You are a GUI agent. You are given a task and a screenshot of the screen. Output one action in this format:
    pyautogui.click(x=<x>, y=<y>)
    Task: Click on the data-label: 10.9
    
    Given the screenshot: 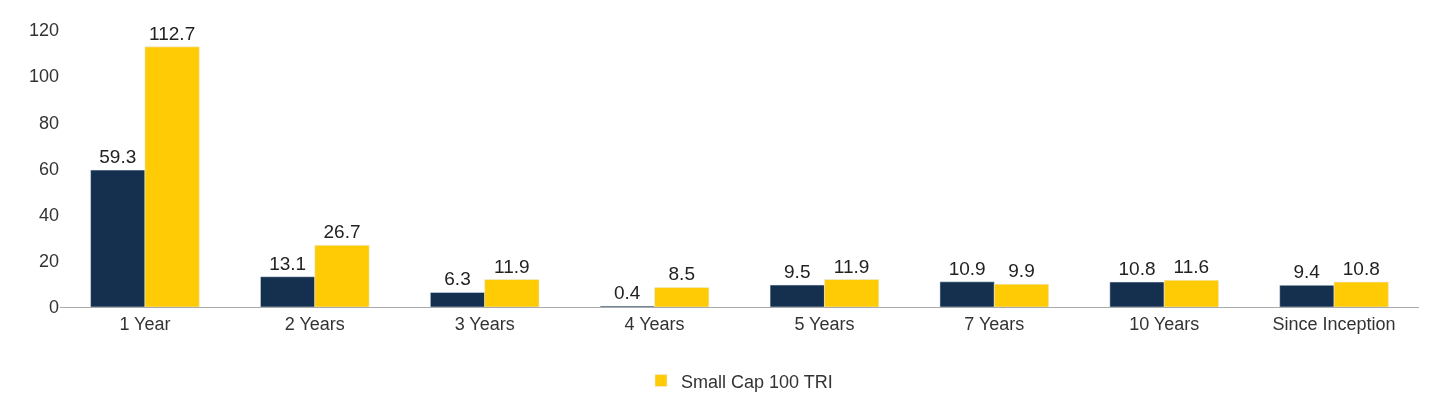 What is the action you would take?
    pyautogui.click(x=967, y=268)
    